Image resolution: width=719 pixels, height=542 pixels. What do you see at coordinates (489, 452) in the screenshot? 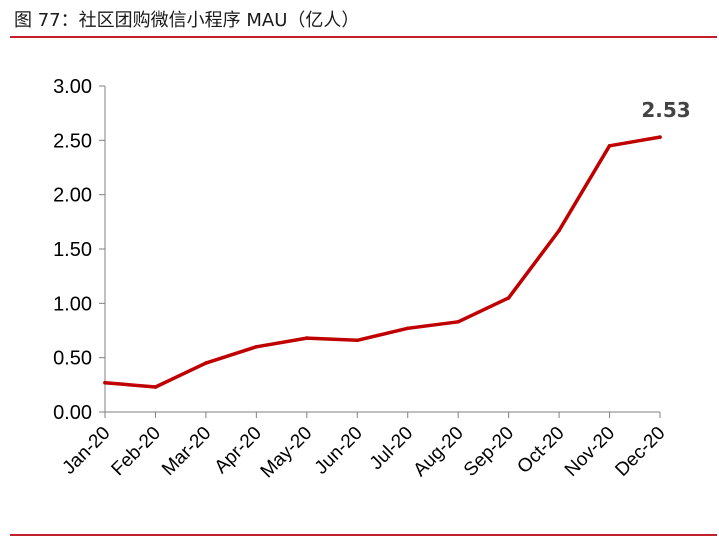
I see `x-tick-label: Sep-20` at bounding box center [489, 452].